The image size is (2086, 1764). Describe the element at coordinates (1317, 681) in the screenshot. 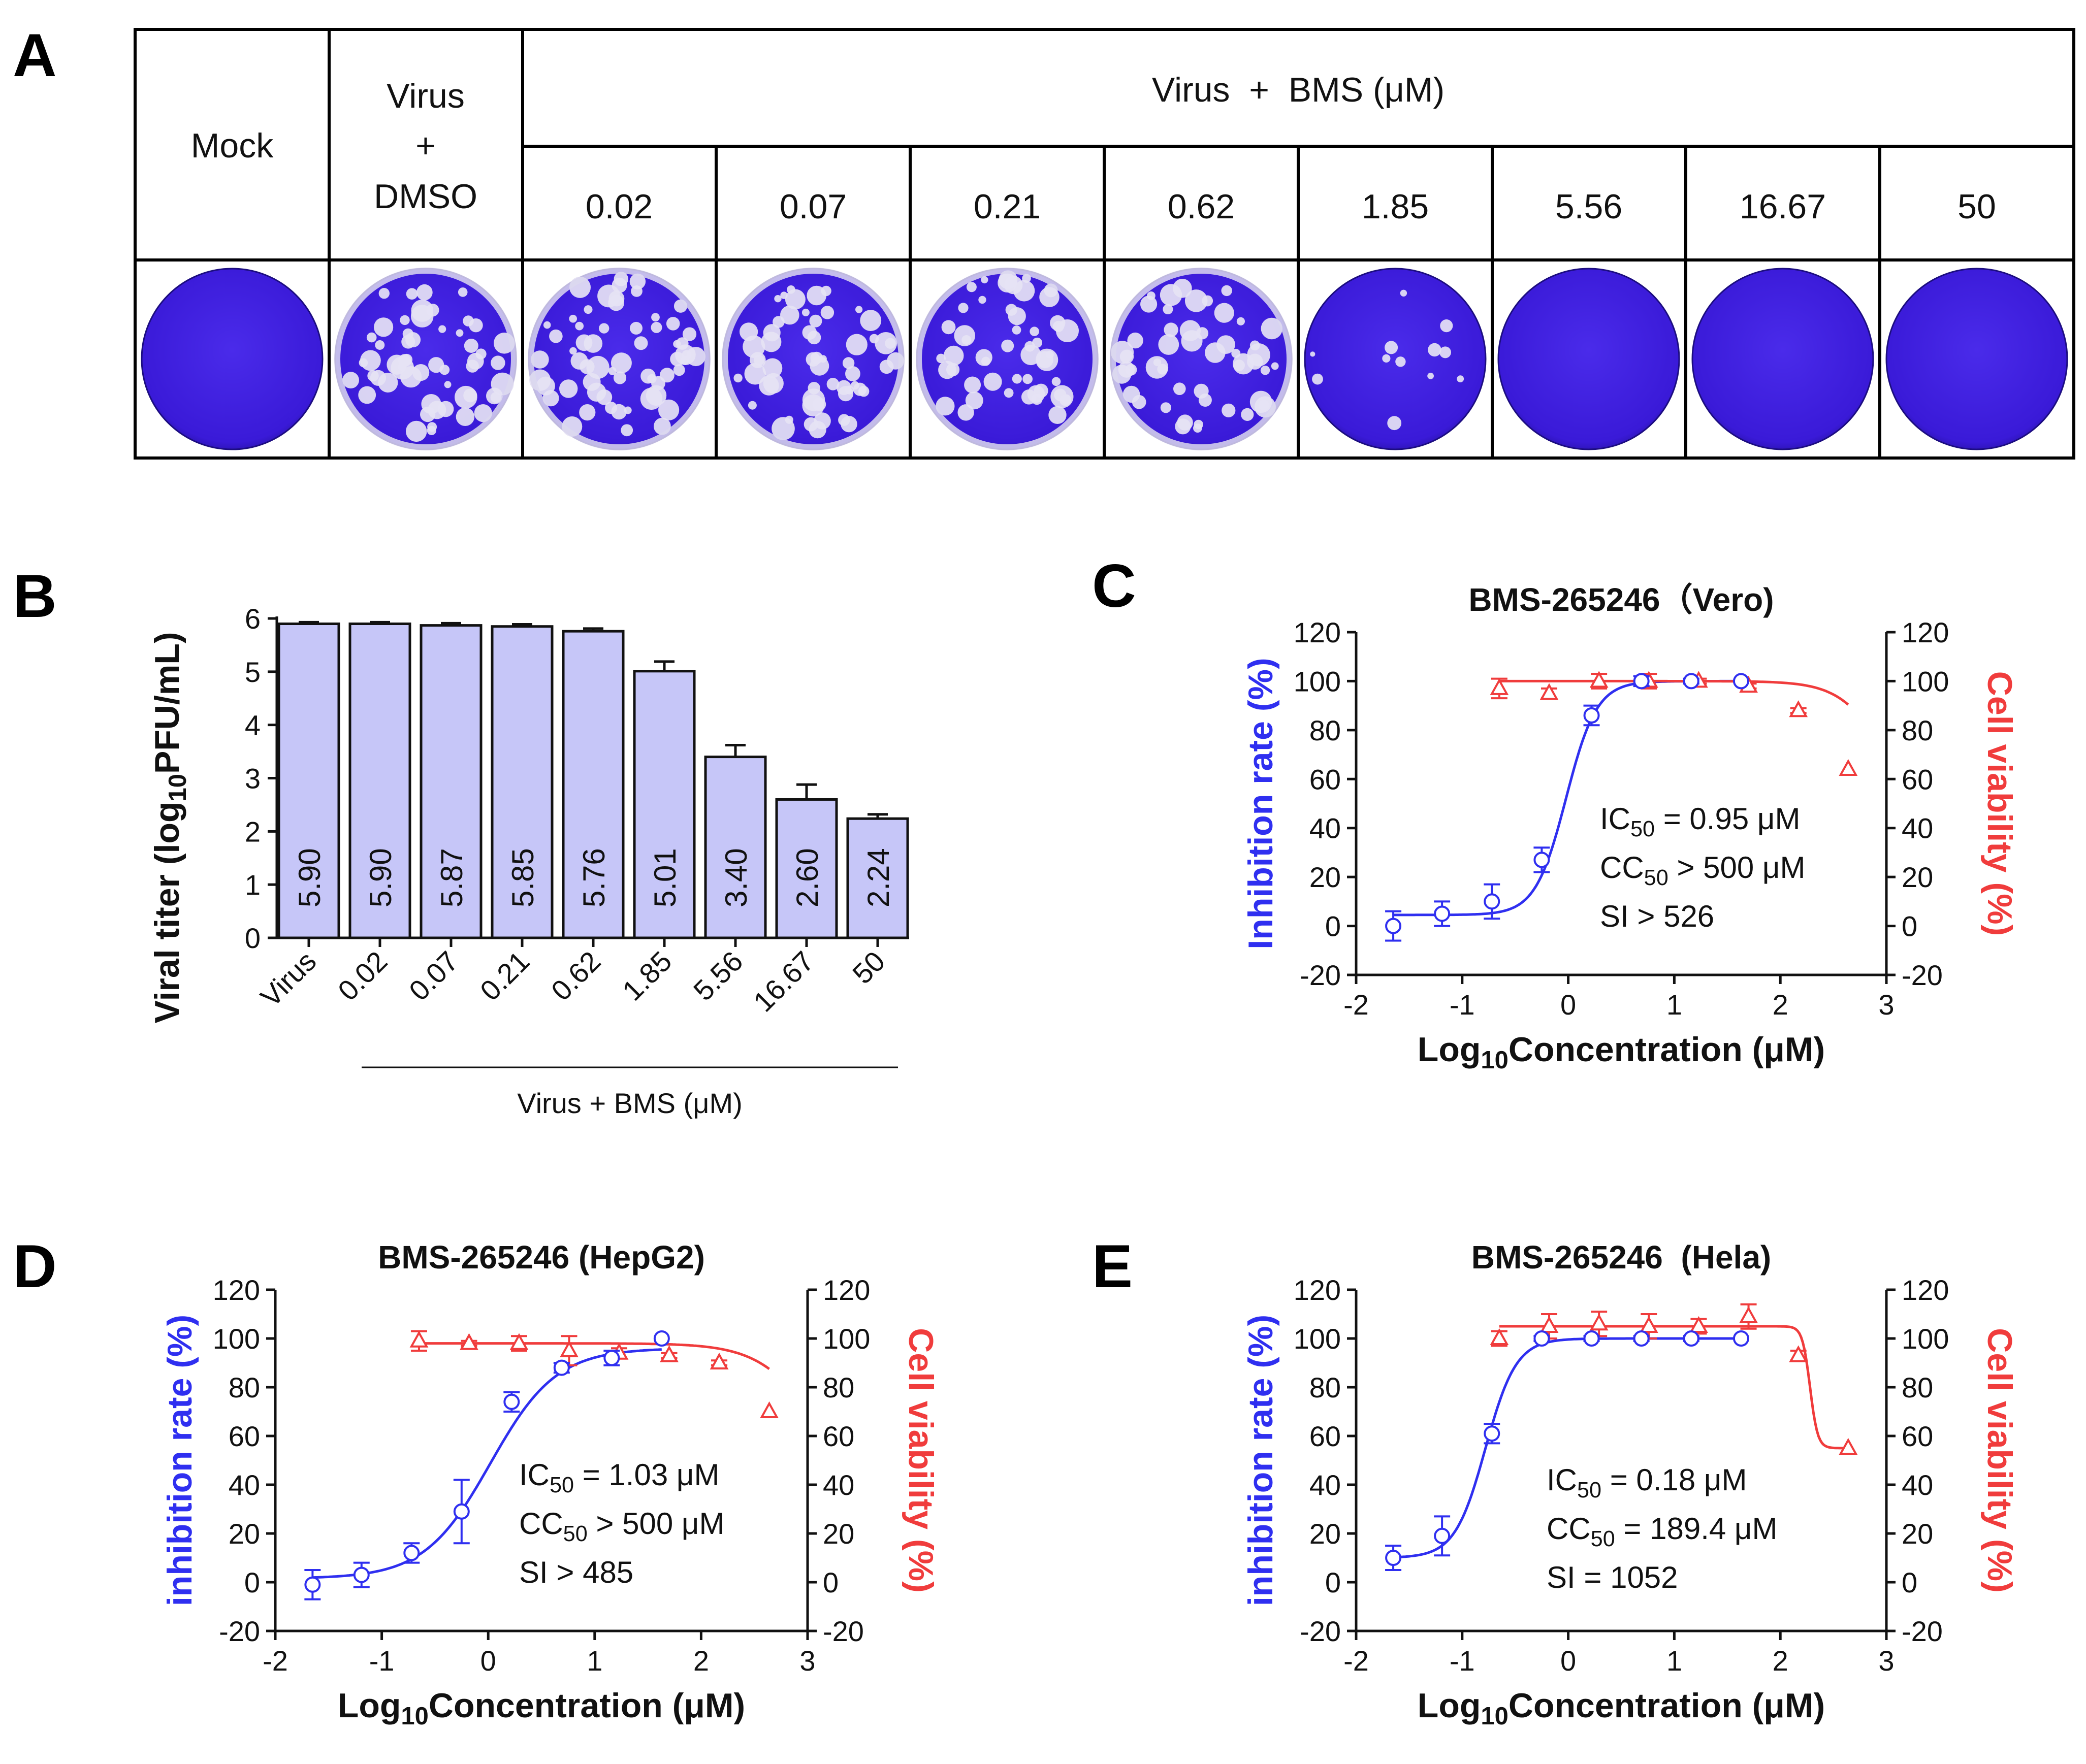

I see `left-y-tick-label: 100` at that location.